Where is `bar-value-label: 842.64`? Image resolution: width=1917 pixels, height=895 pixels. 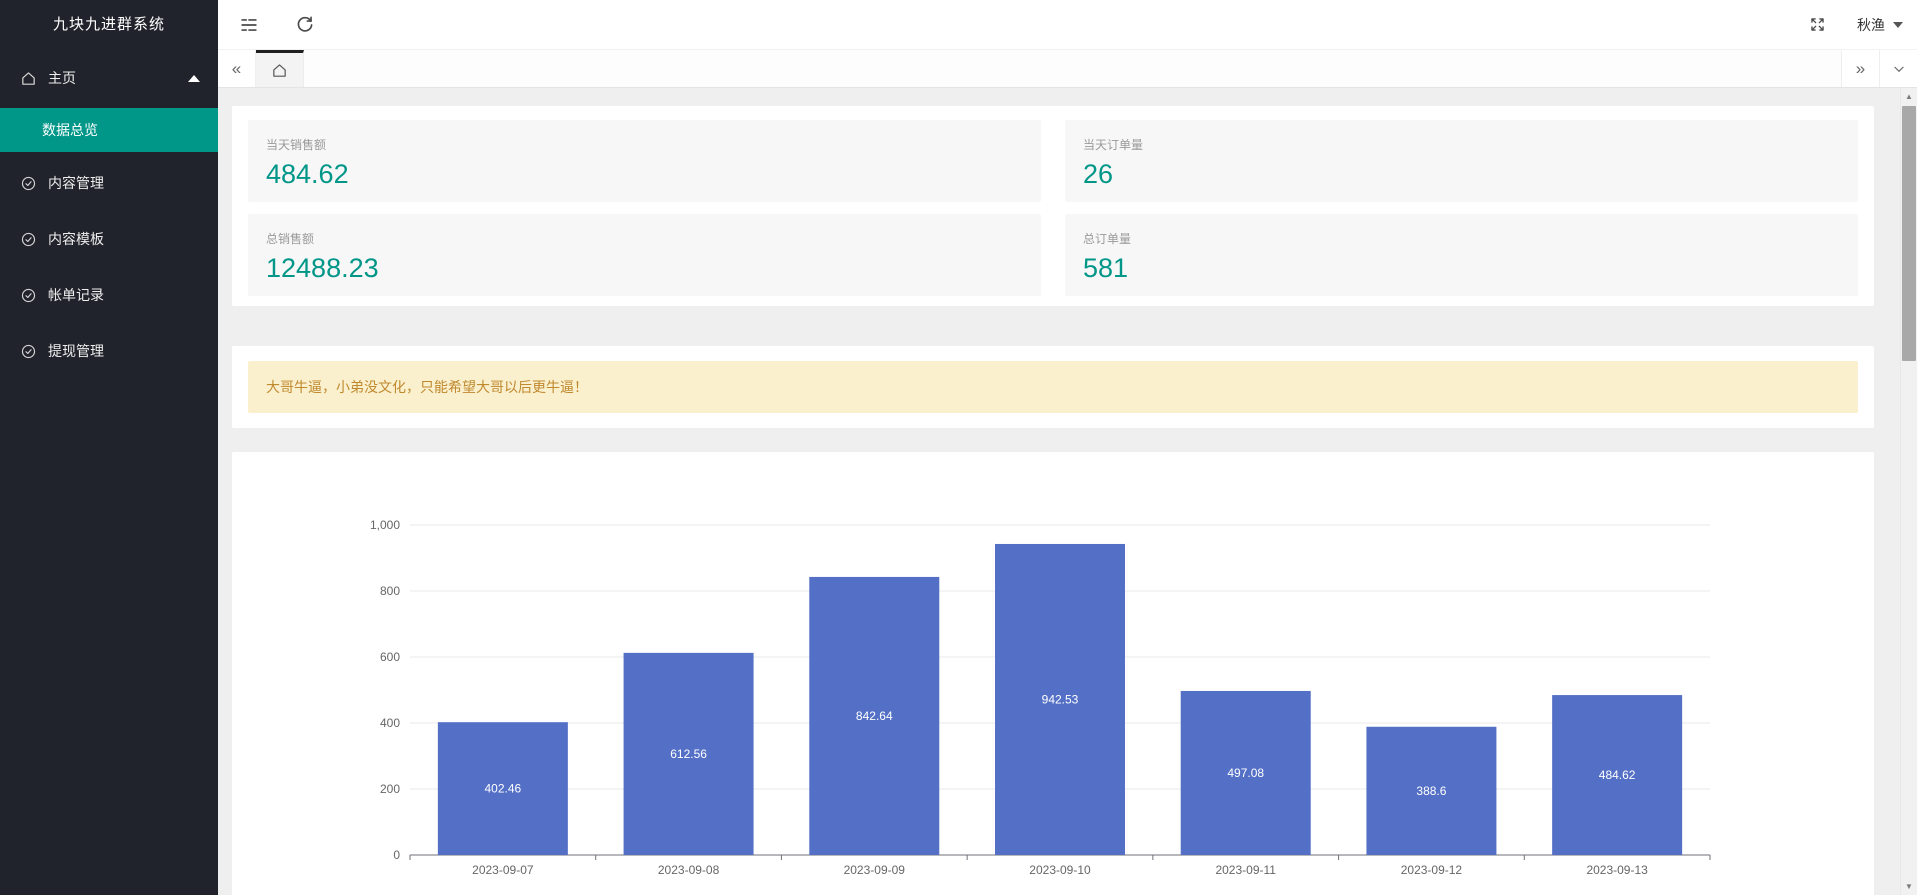
bar-value-label: 842.64 is located at coordinates (874, 716).